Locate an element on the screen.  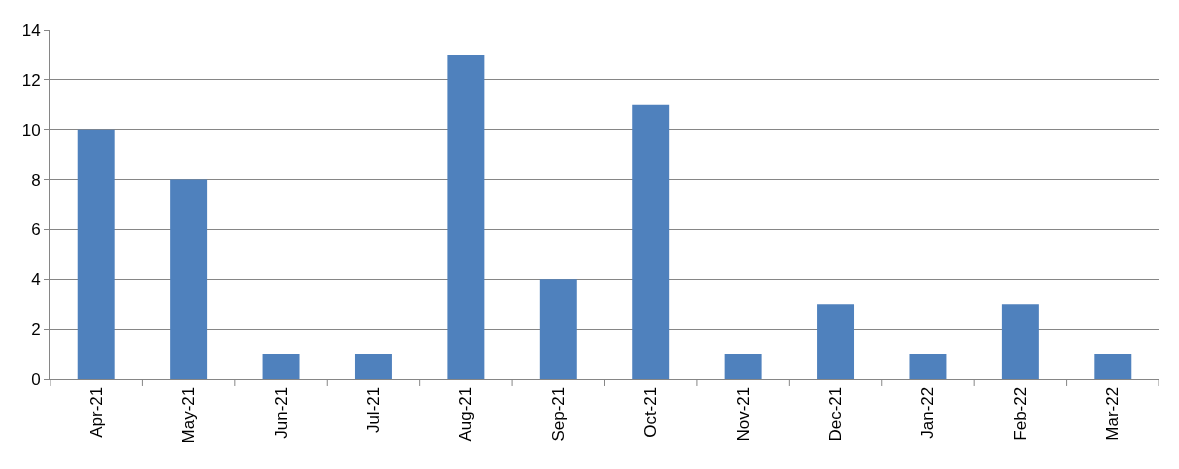
x-tick-label: Jan-22 is located at coordinates (928, 412).